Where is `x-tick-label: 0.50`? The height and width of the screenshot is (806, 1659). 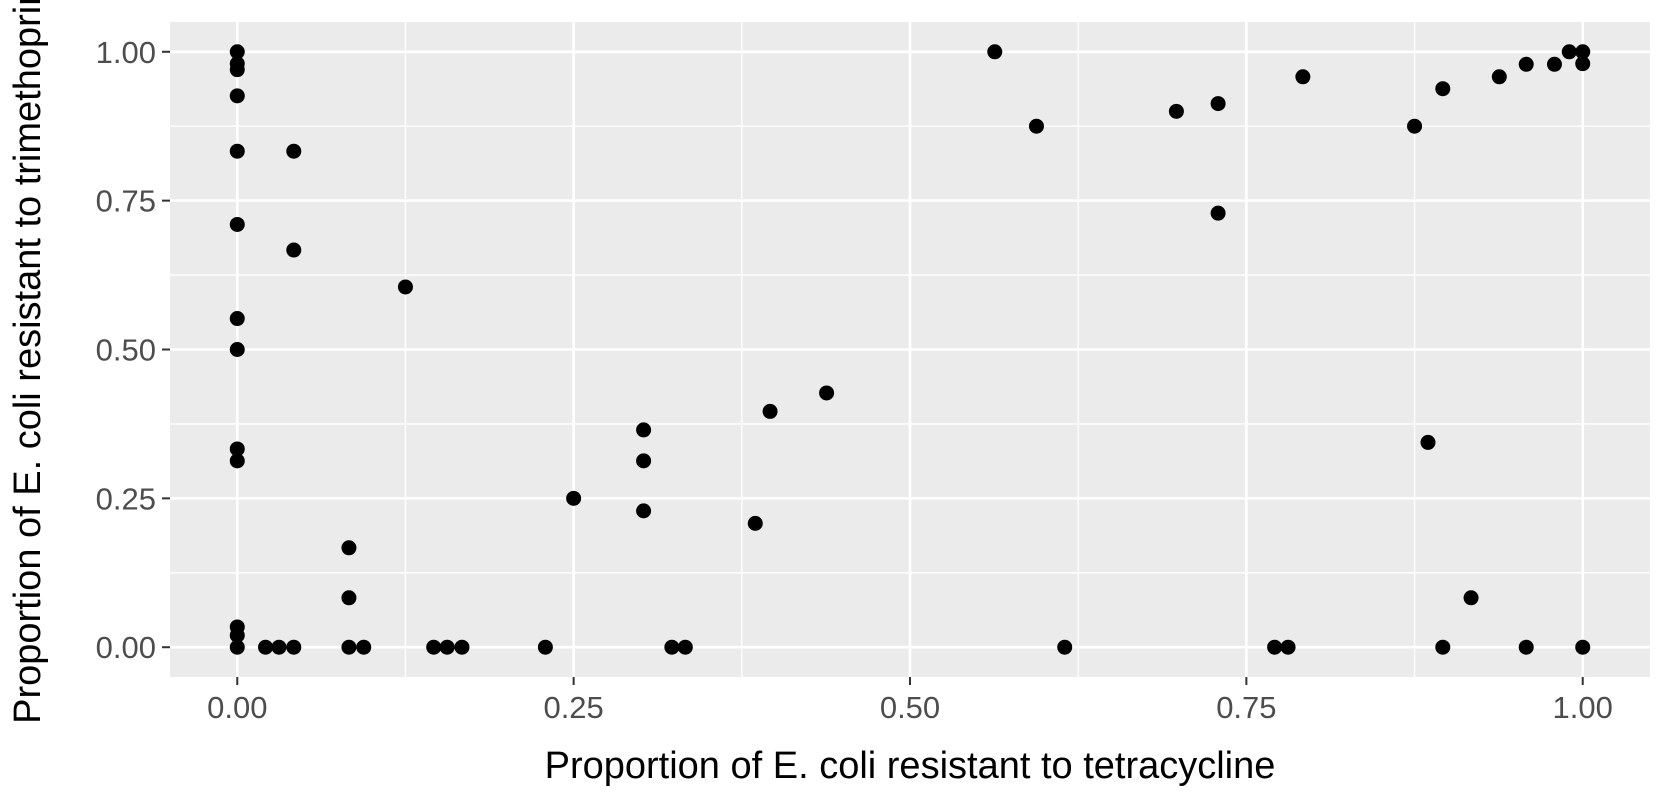 x-tick-label: 0.50 is located at coordinates (910, 707).